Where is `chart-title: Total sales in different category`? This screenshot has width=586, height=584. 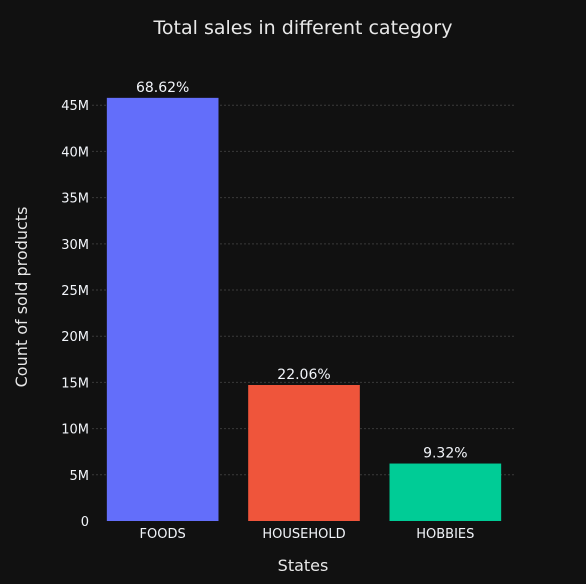 chart-title: Total sales in different category is located at coordinates (303, 28).